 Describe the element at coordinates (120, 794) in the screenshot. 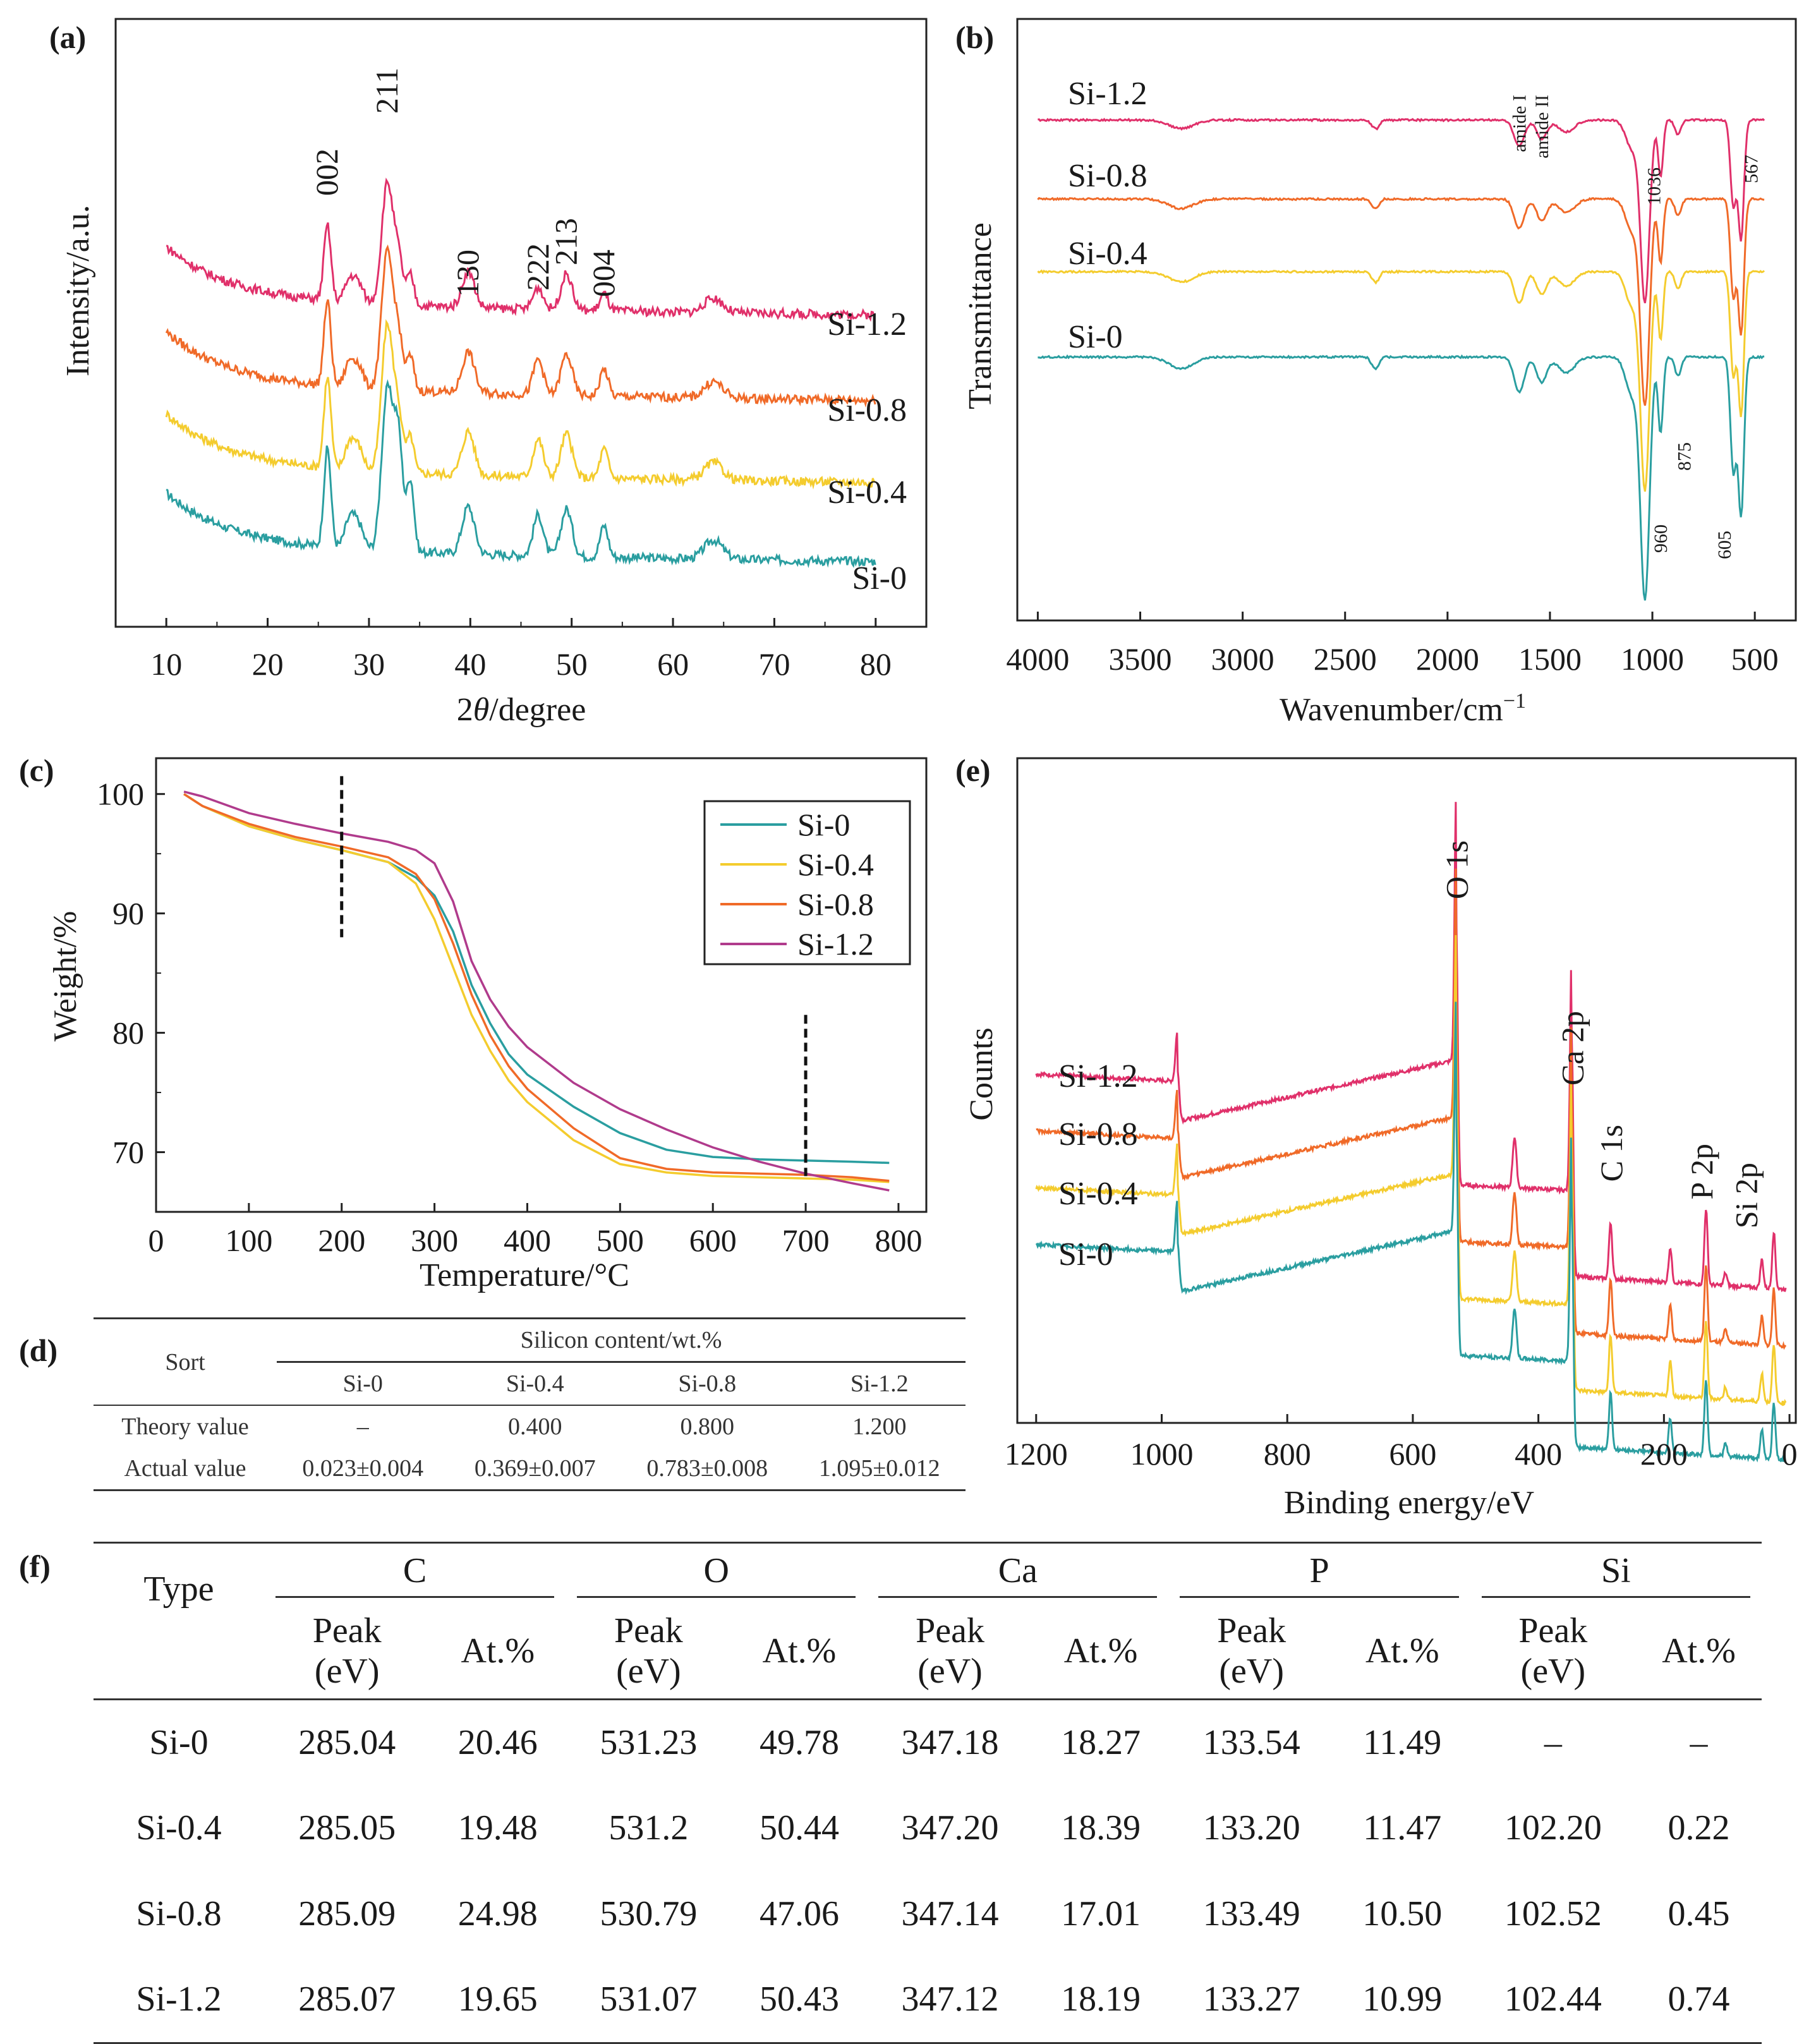

I see `y-tick-label: 100` at that location.